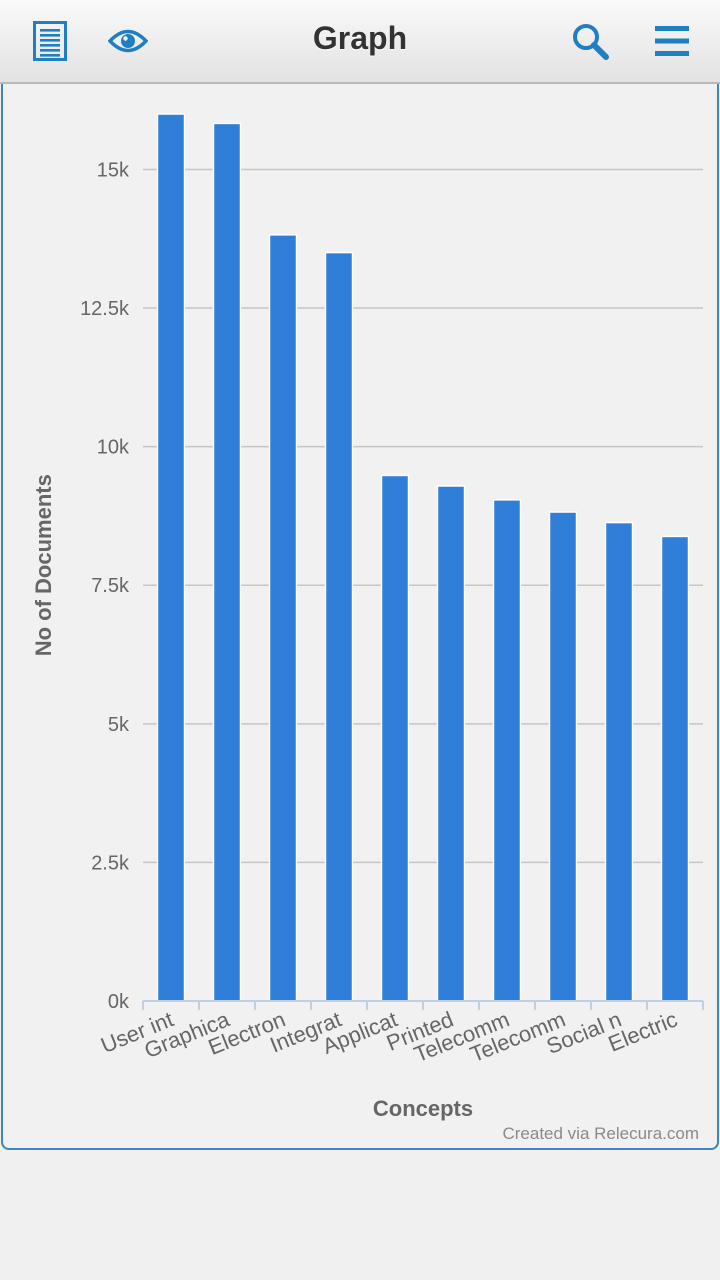 The width and height of the screenshot is (720, 1280). Describe the element at coordinates (119, 1002) in the screenshot. I see `y-tick-label: 0k` at that location.